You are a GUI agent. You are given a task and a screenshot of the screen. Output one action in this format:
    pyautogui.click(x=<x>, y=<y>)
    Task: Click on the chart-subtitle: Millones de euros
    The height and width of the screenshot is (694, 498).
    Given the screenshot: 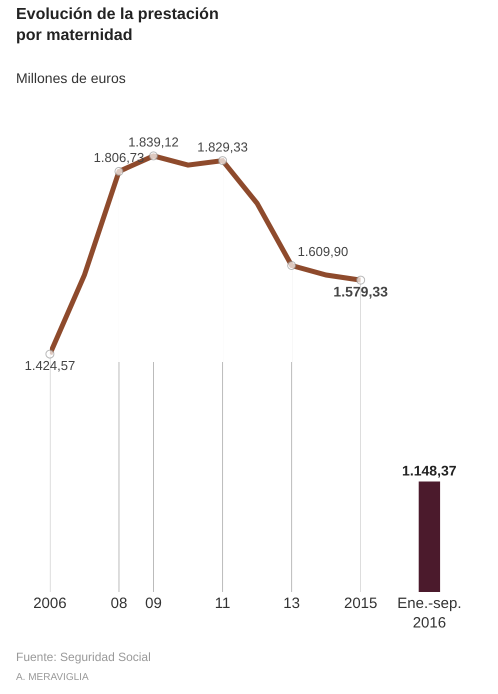 What is the action you would take?
    pyautogui.click(x=71, y=78)
    